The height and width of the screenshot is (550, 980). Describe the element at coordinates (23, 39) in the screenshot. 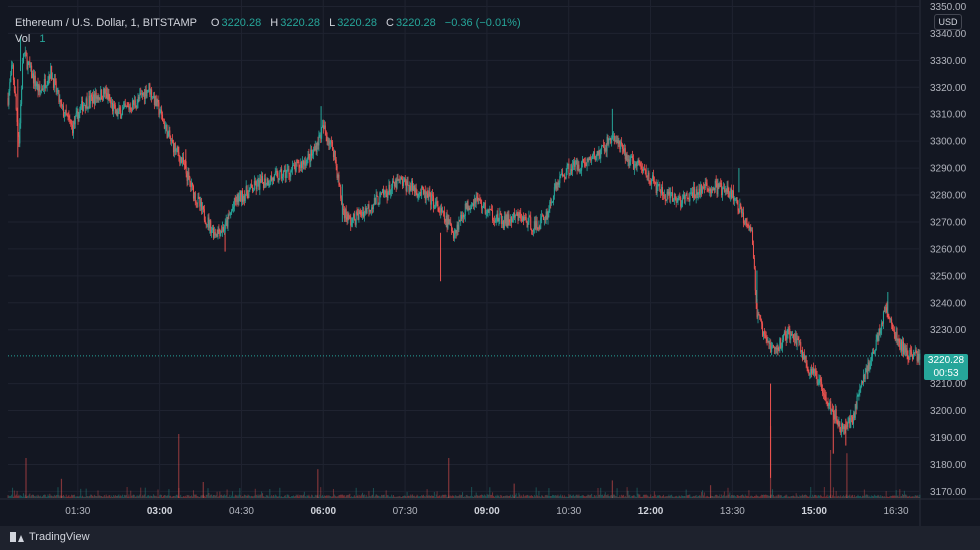

I see `volume-label: Vol` at that location.